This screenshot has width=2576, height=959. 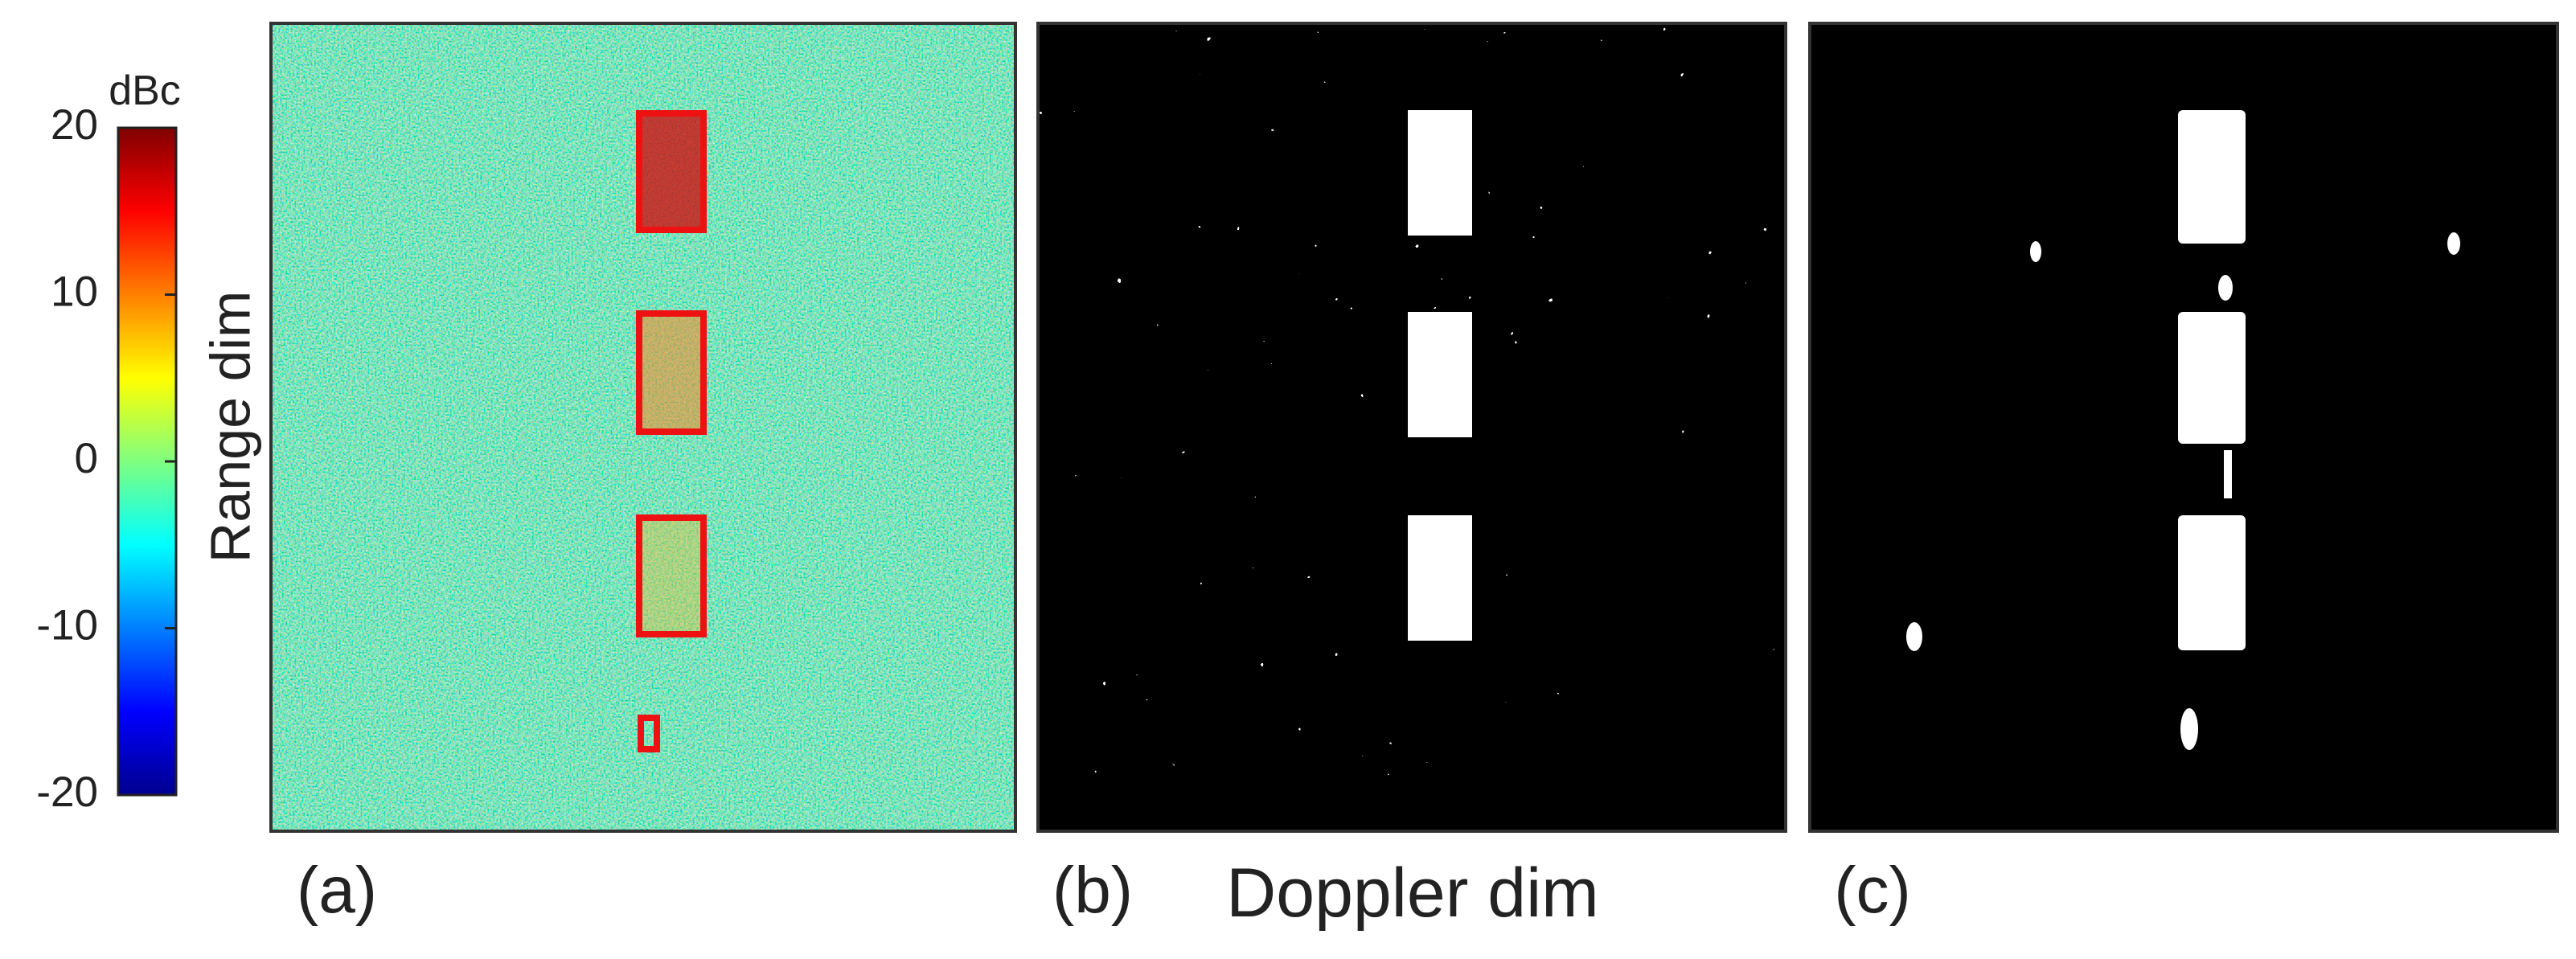 I want to click on colorbar-ticks: -20 -10 0 10 20, so click(x=106, y=458).